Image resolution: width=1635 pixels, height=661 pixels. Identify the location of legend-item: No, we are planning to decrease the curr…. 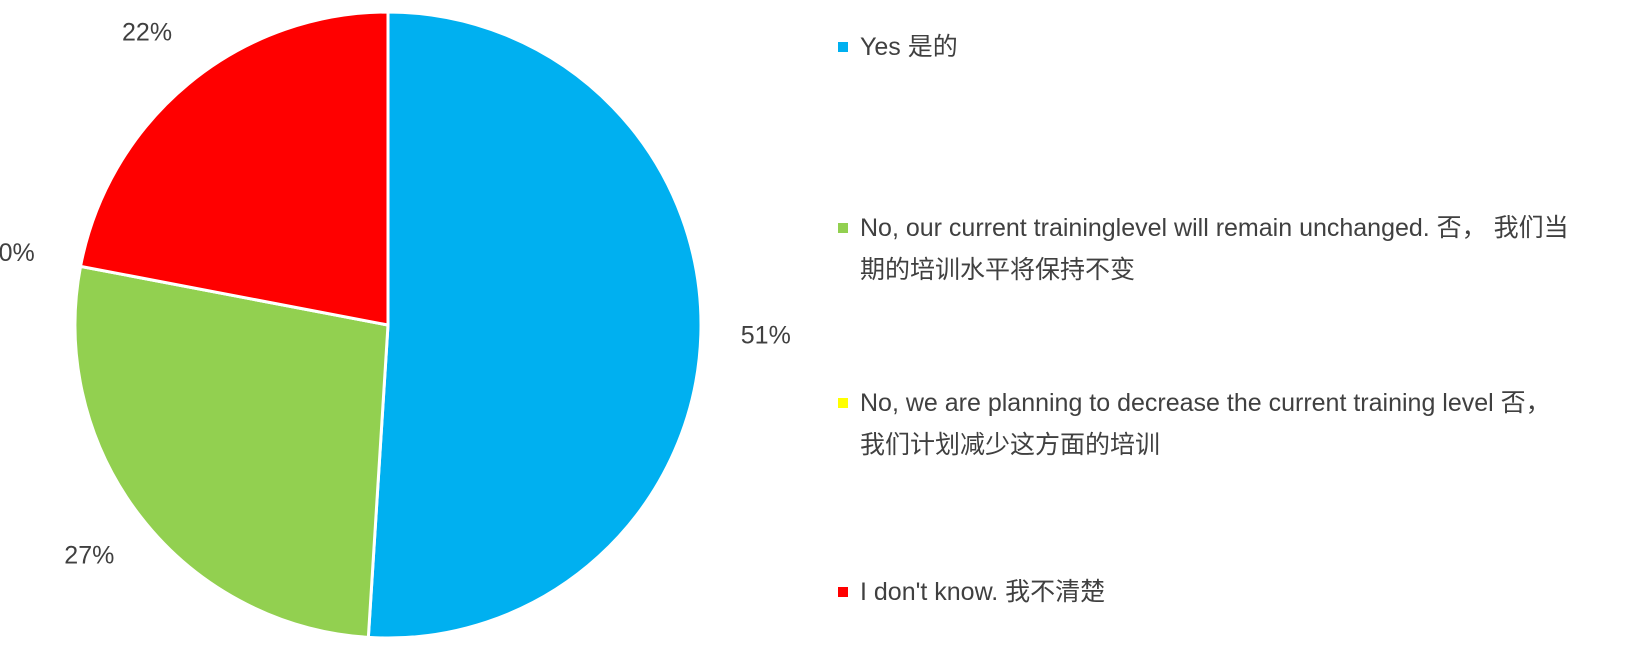
(1206, 424).